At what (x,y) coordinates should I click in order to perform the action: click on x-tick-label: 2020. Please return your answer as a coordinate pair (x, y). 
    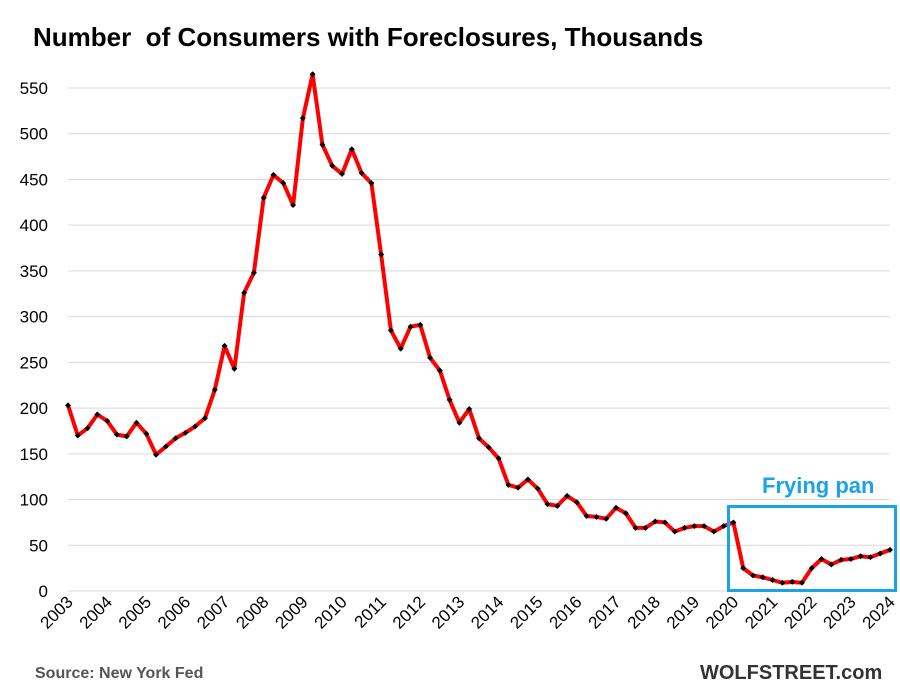
    Looking at the image, I should click on (722, 612).